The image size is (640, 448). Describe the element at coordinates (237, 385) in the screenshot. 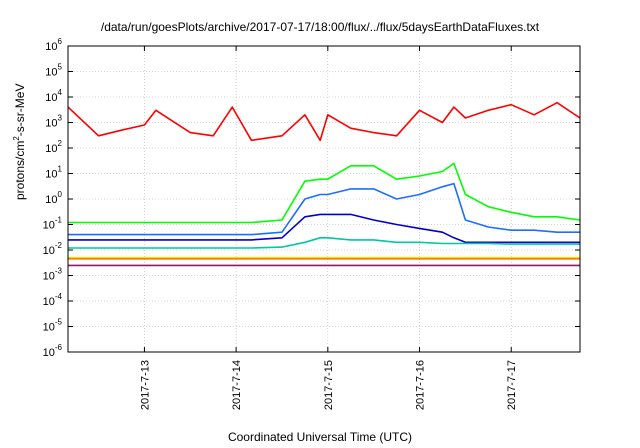

I see `x-tick-label: 2017-7-14` at that location.